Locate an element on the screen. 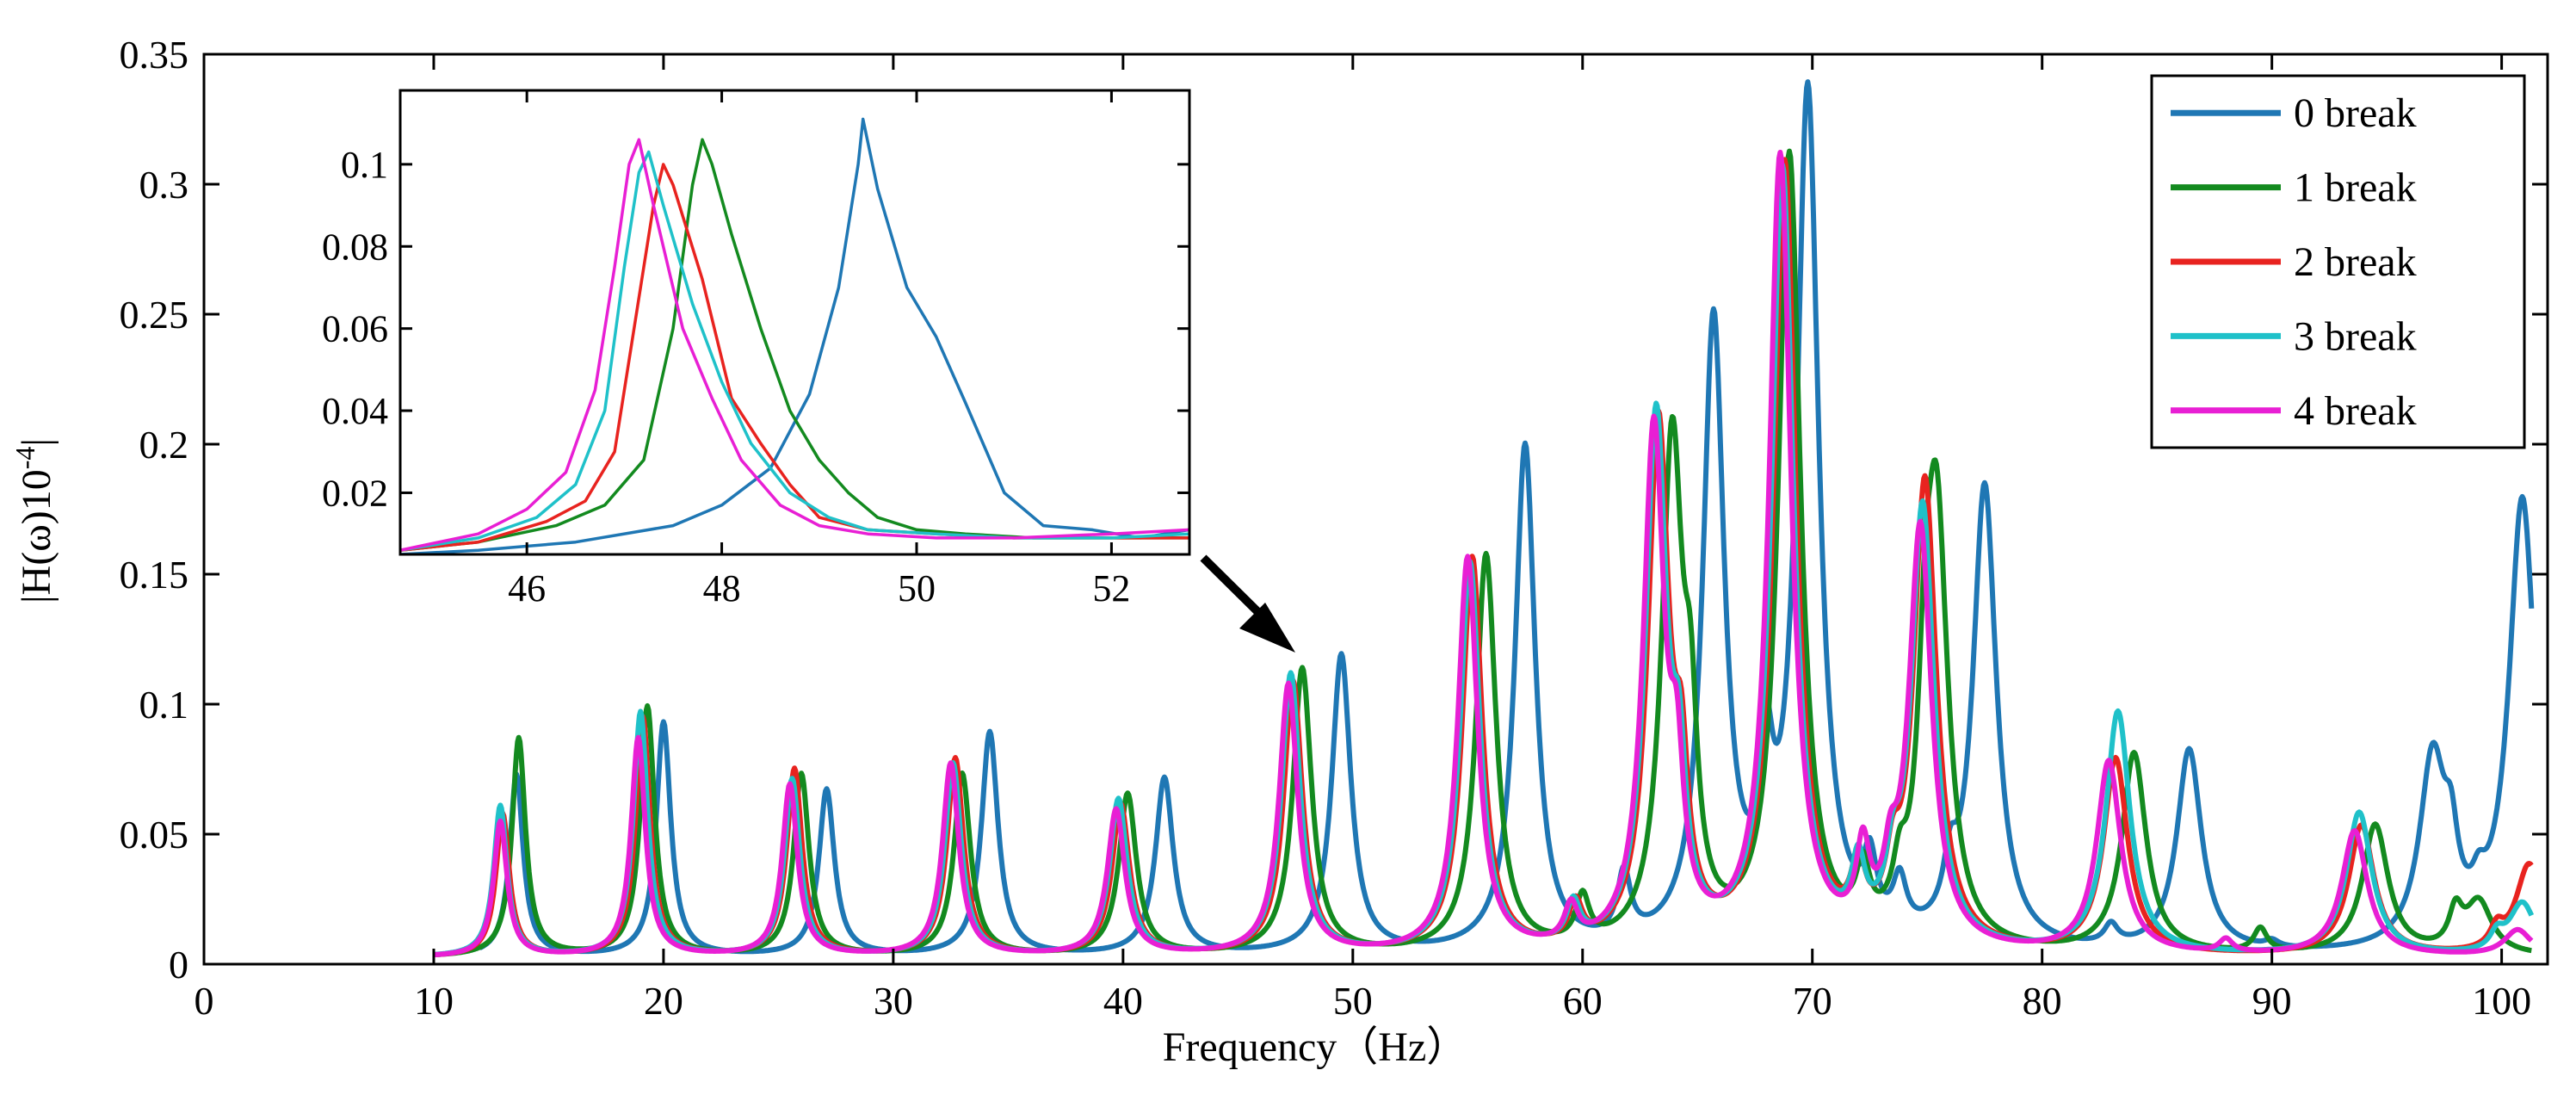 The image size is (2576, 1095). x-tick-label-5: 50 is located at coordinates (1353, 1001).